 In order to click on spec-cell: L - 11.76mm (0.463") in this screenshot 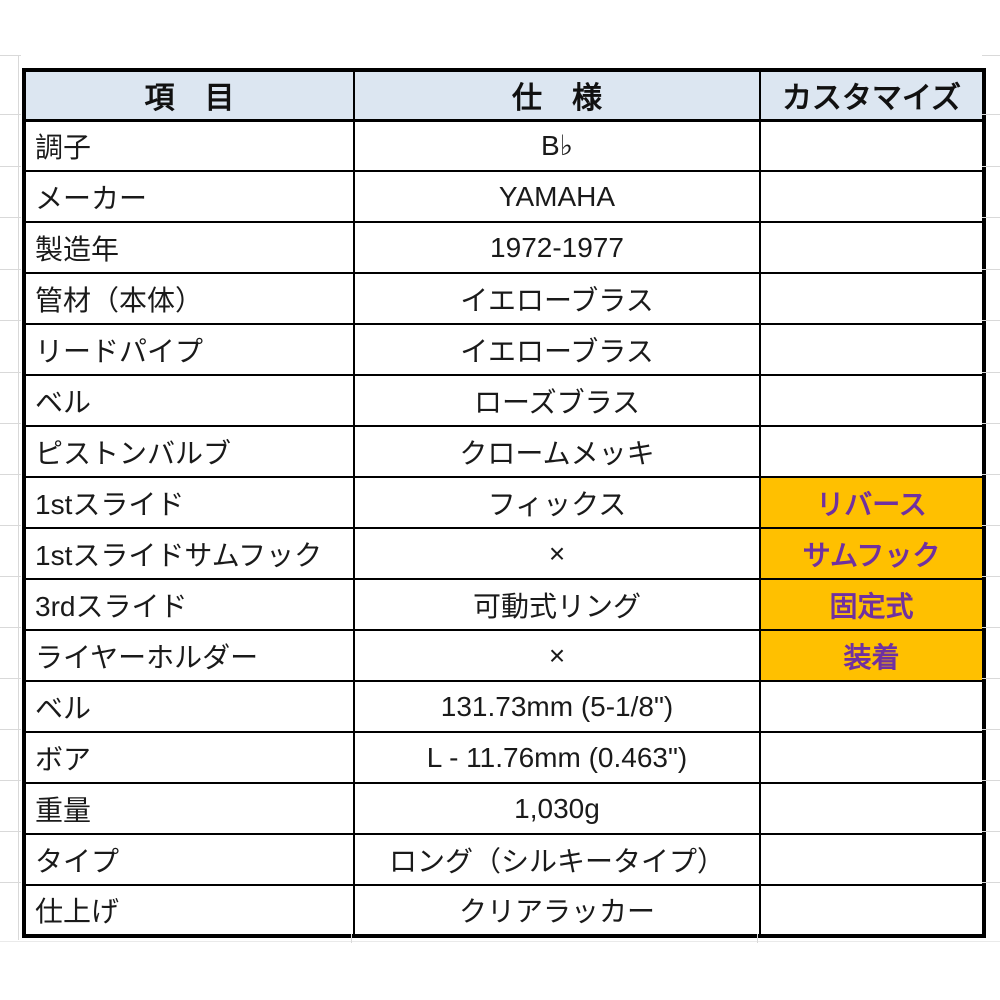, I will do `click(557, 757)`.